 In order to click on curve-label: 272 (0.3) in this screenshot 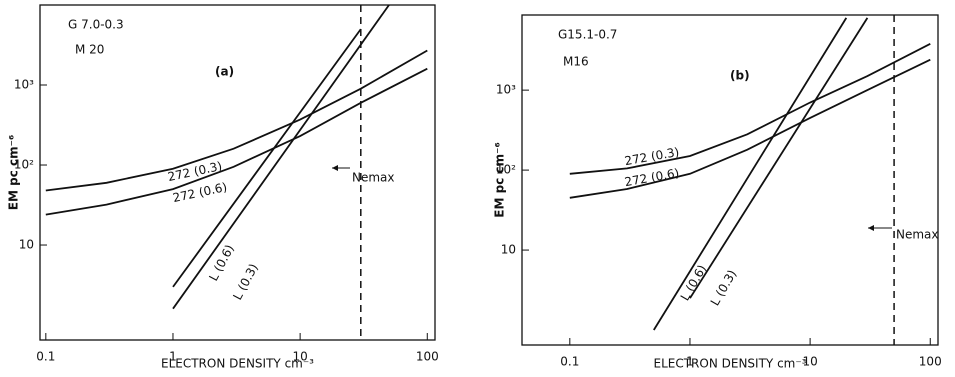, I will do `click(652, 156)`.